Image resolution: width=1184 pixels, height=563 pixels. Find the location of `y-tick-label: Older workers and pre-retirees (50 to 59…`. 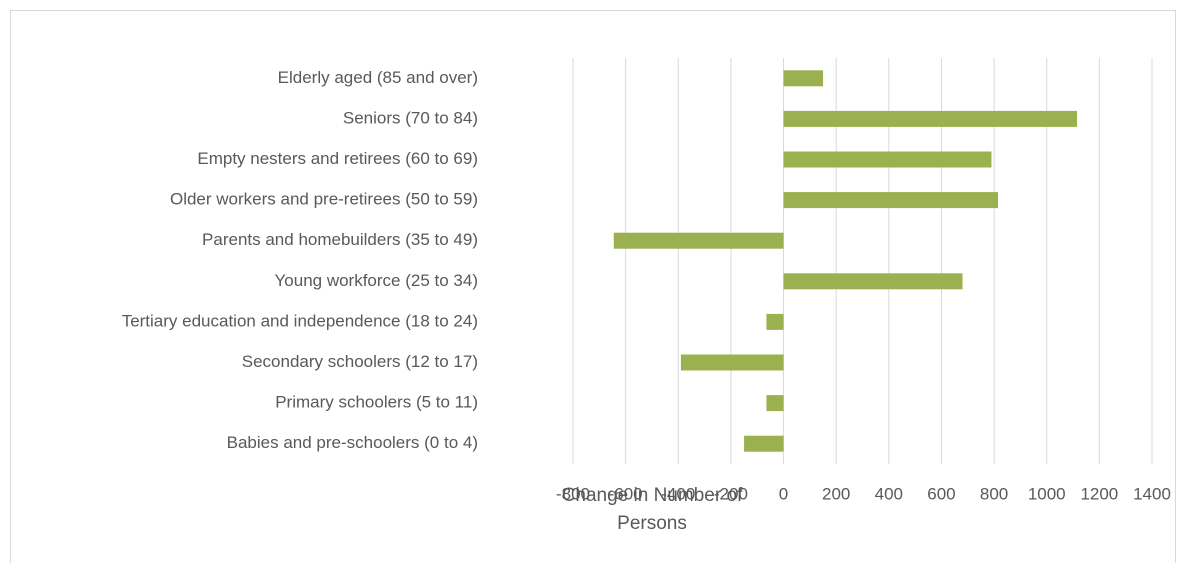

y-tick-label: Older workers and pre-retirees (50 to 59… is located at coordinates (324, 199).